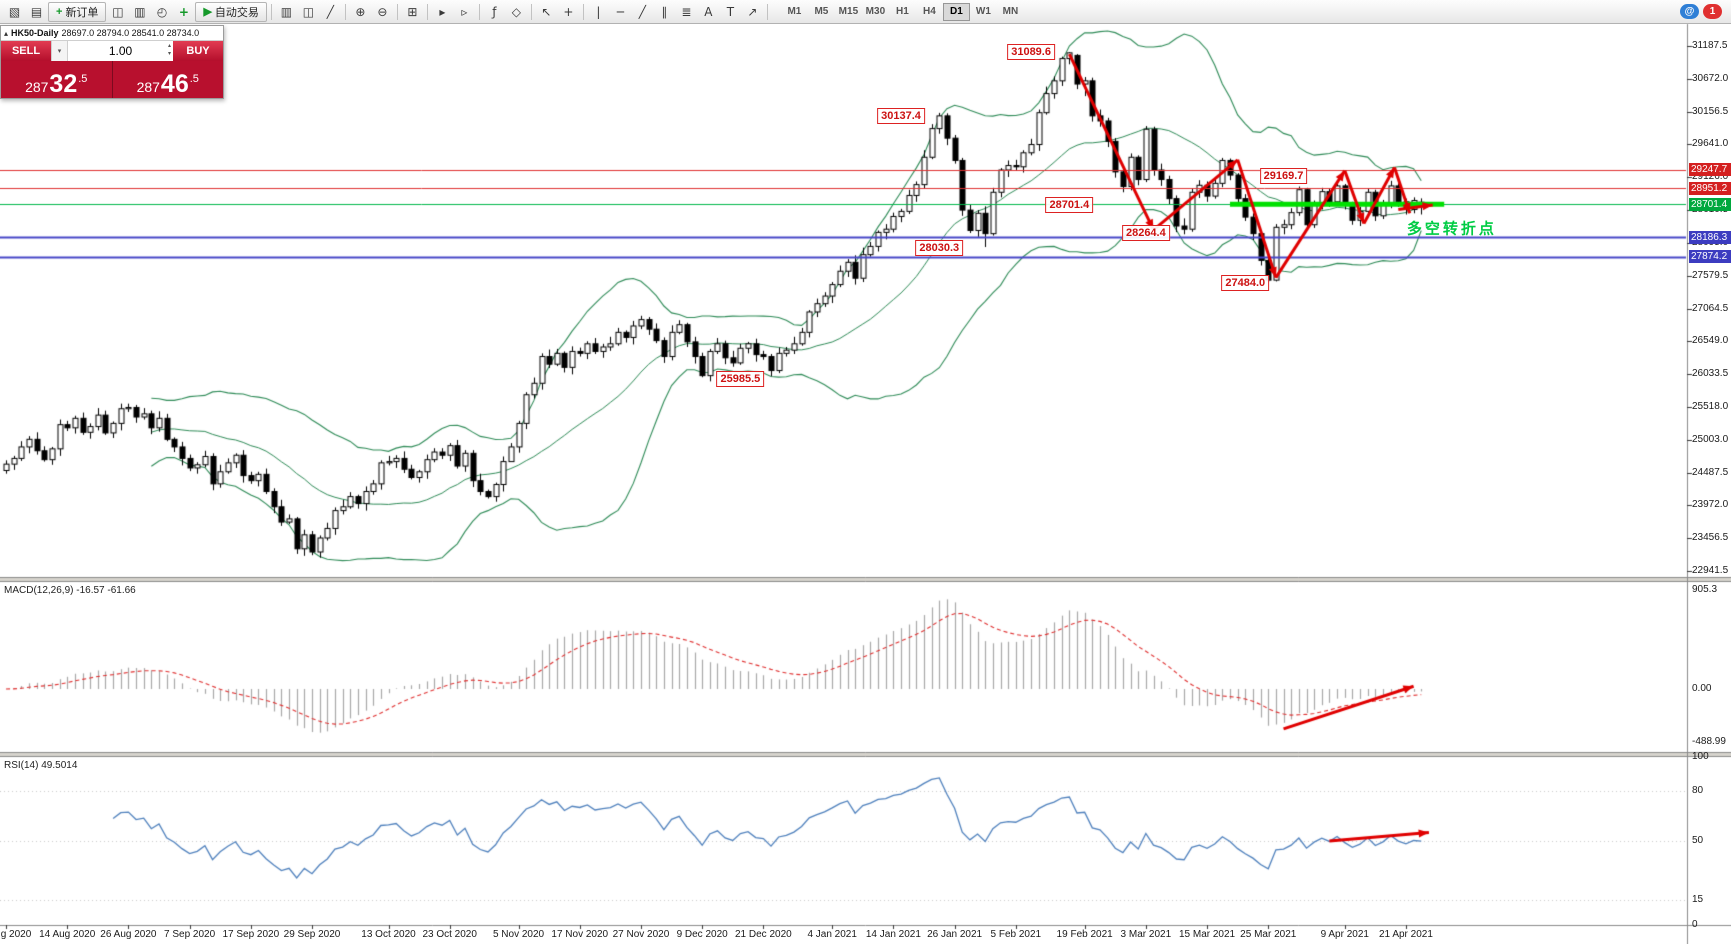 This screenshot has height=944, width=1731. I want to click on timeframe-h1-button: H1, so click(902, 12).